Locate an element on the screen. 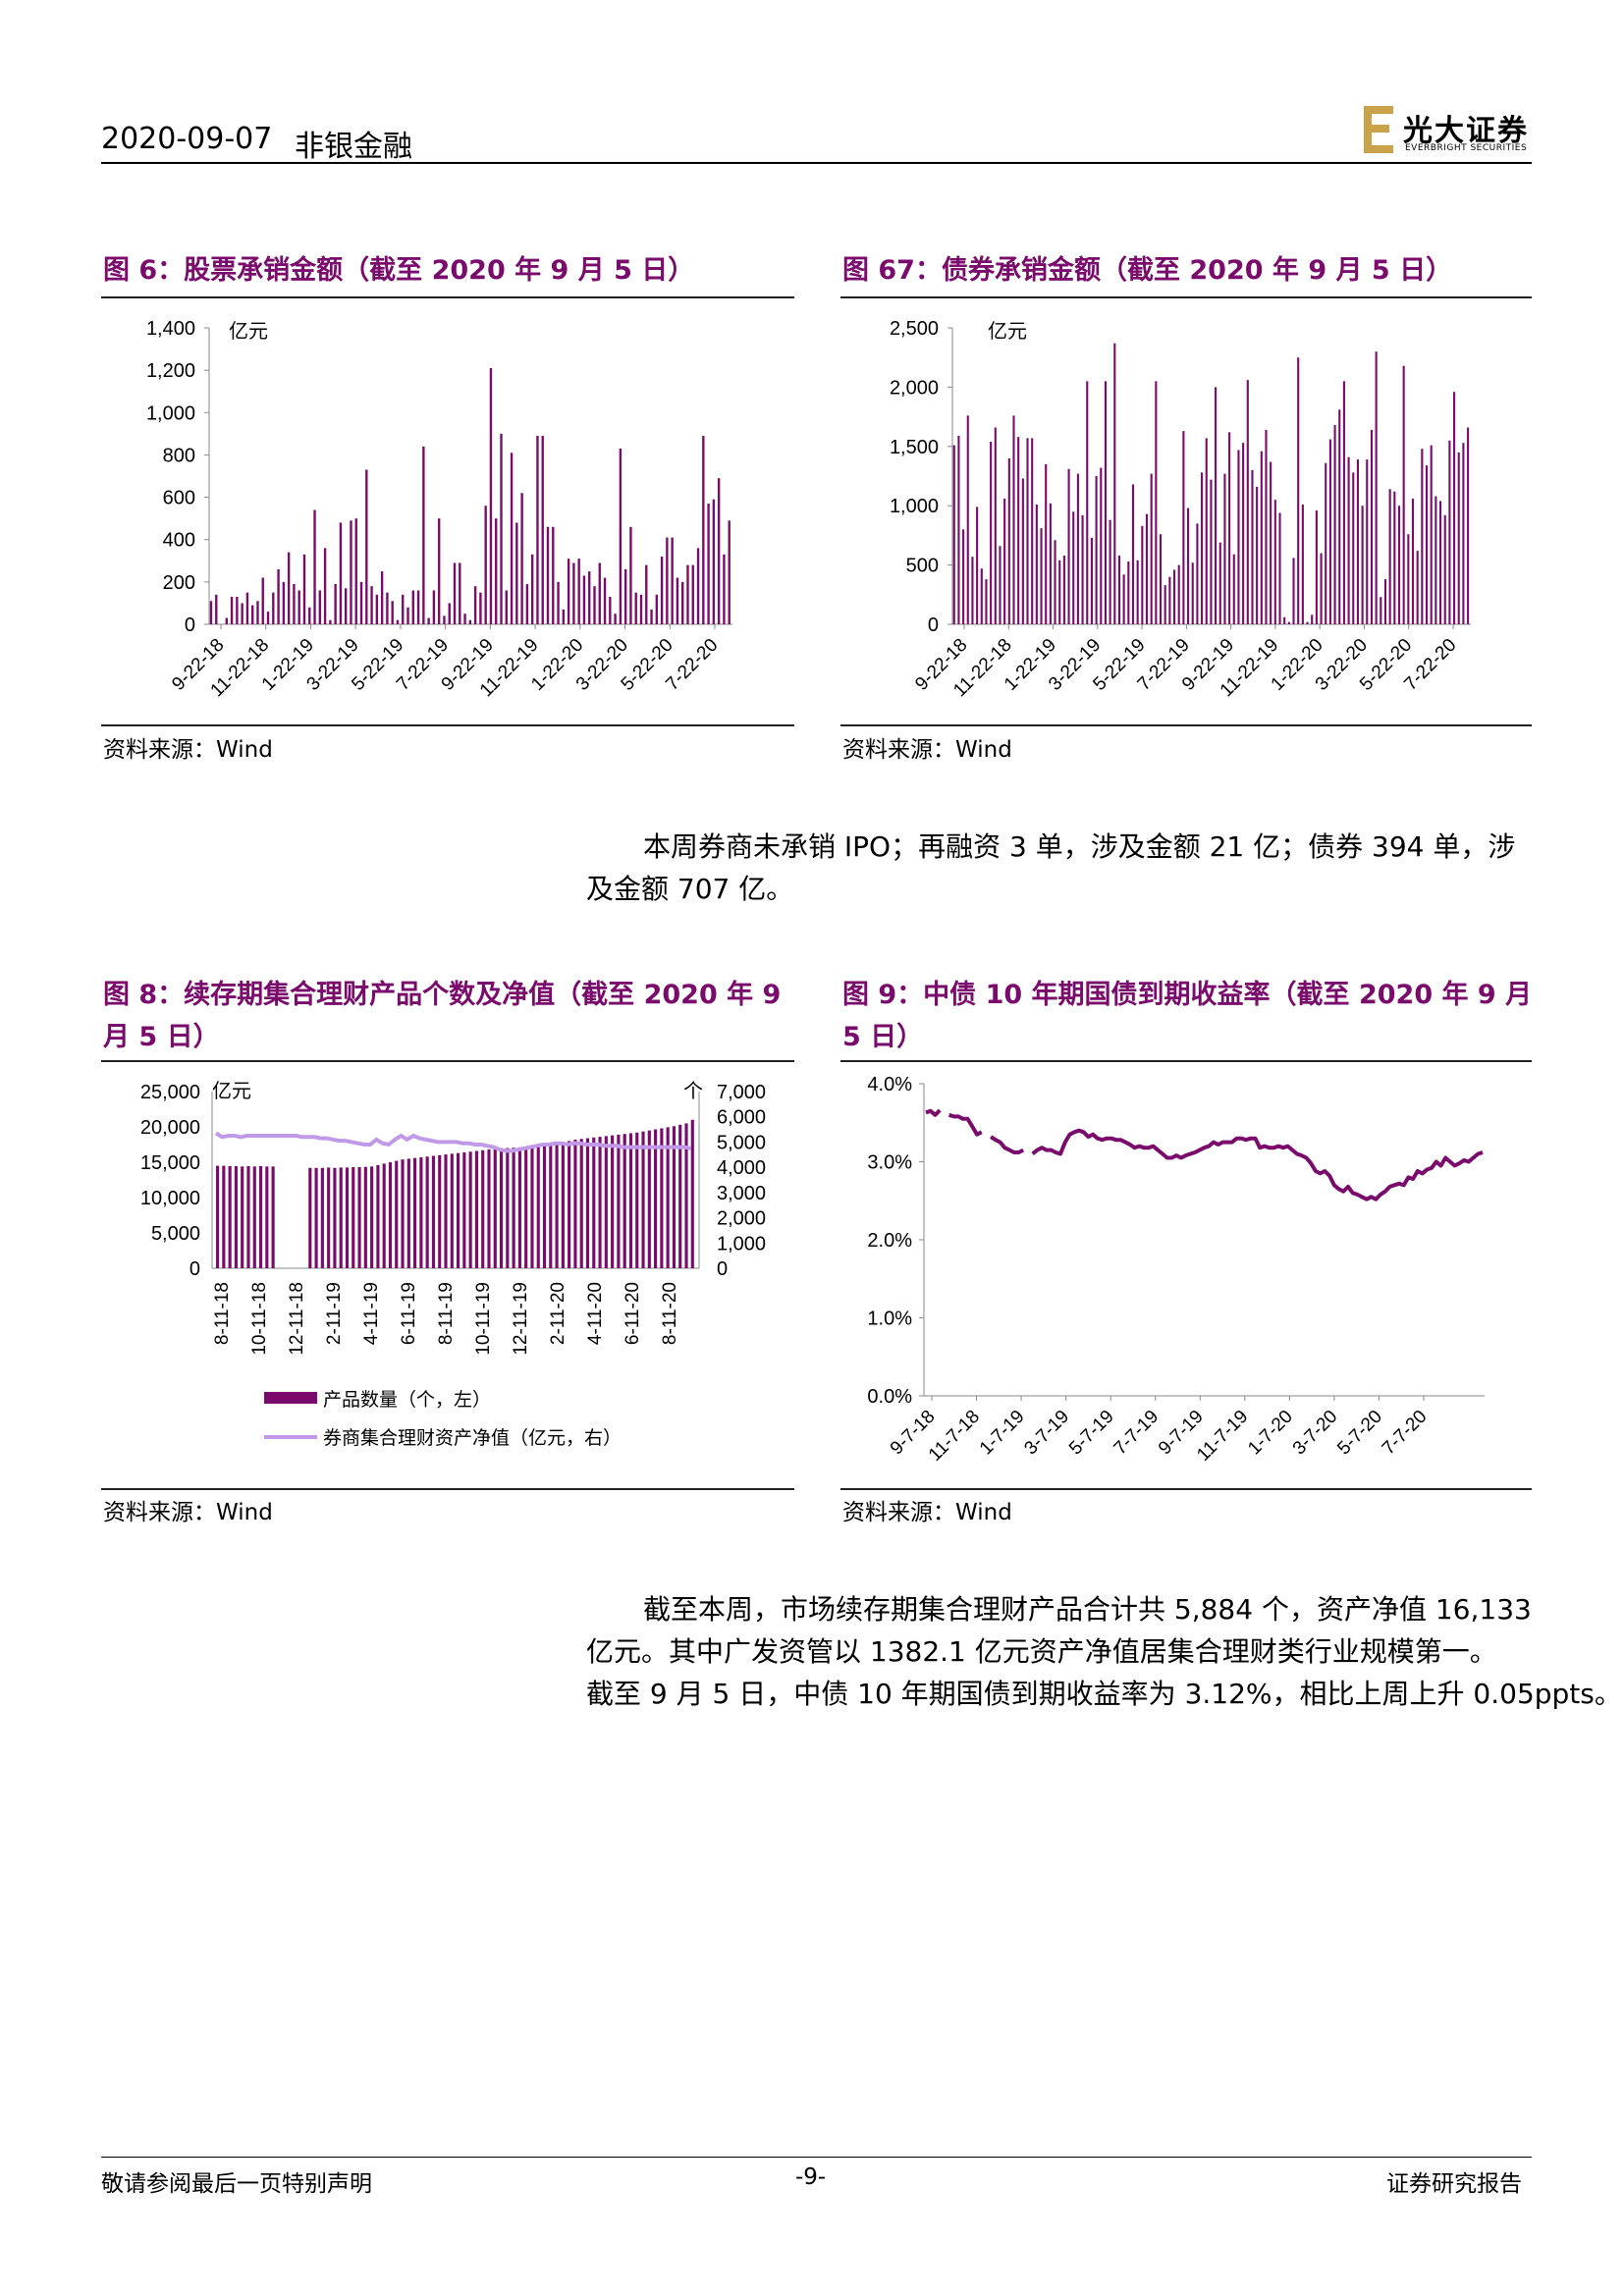  fig9-source: 资料来源：Wind is located at coordinates (927, 1512).